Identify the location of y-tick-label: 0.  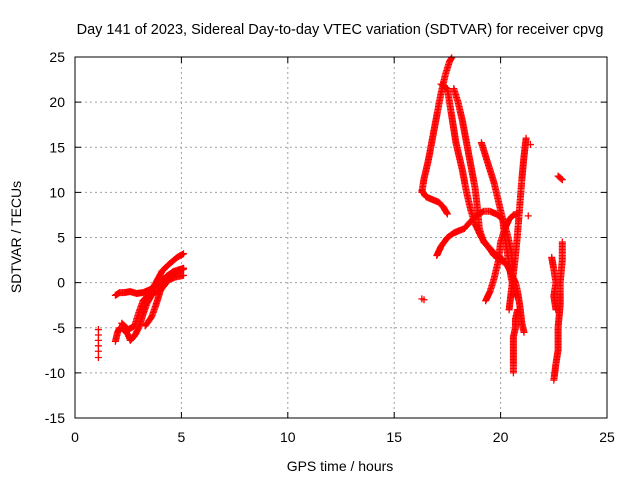
(61, 283).